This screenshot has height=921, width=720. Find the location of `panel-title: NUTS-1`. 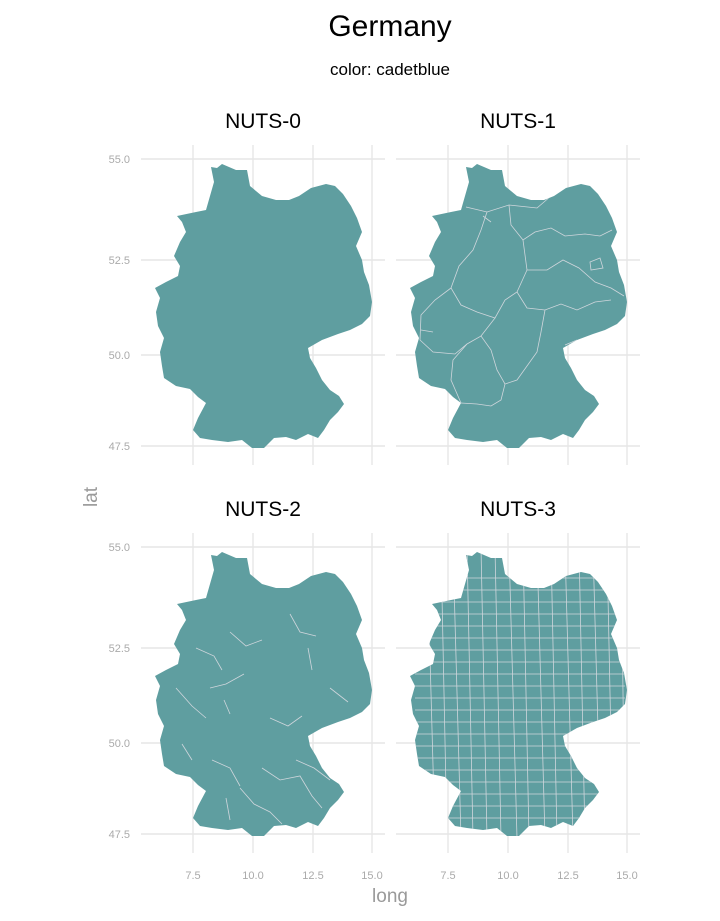

panel-title: NUTS-1 is located at coordinates (518, 121).